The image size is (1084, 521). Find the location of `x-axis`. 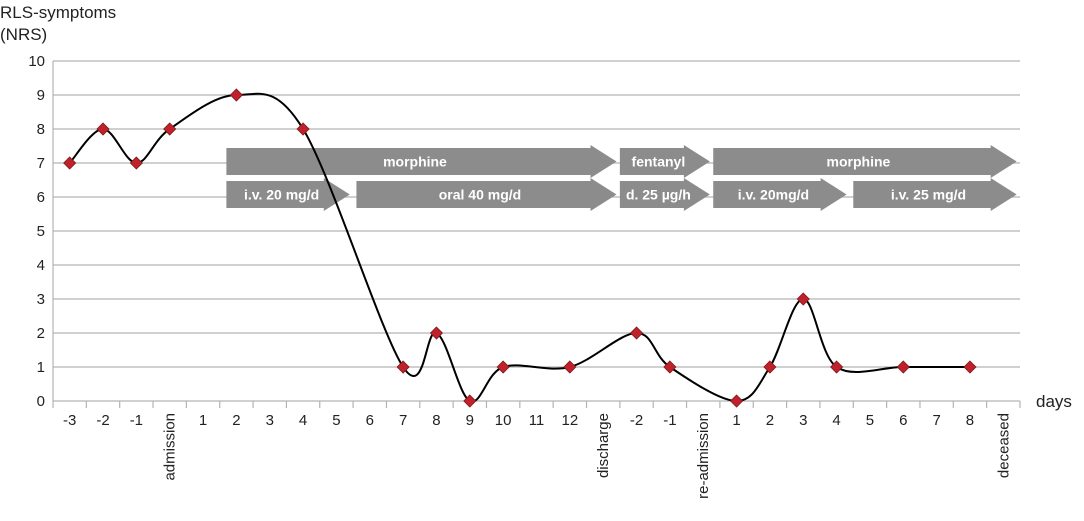

x-axis is located at coordinates (536, 404).